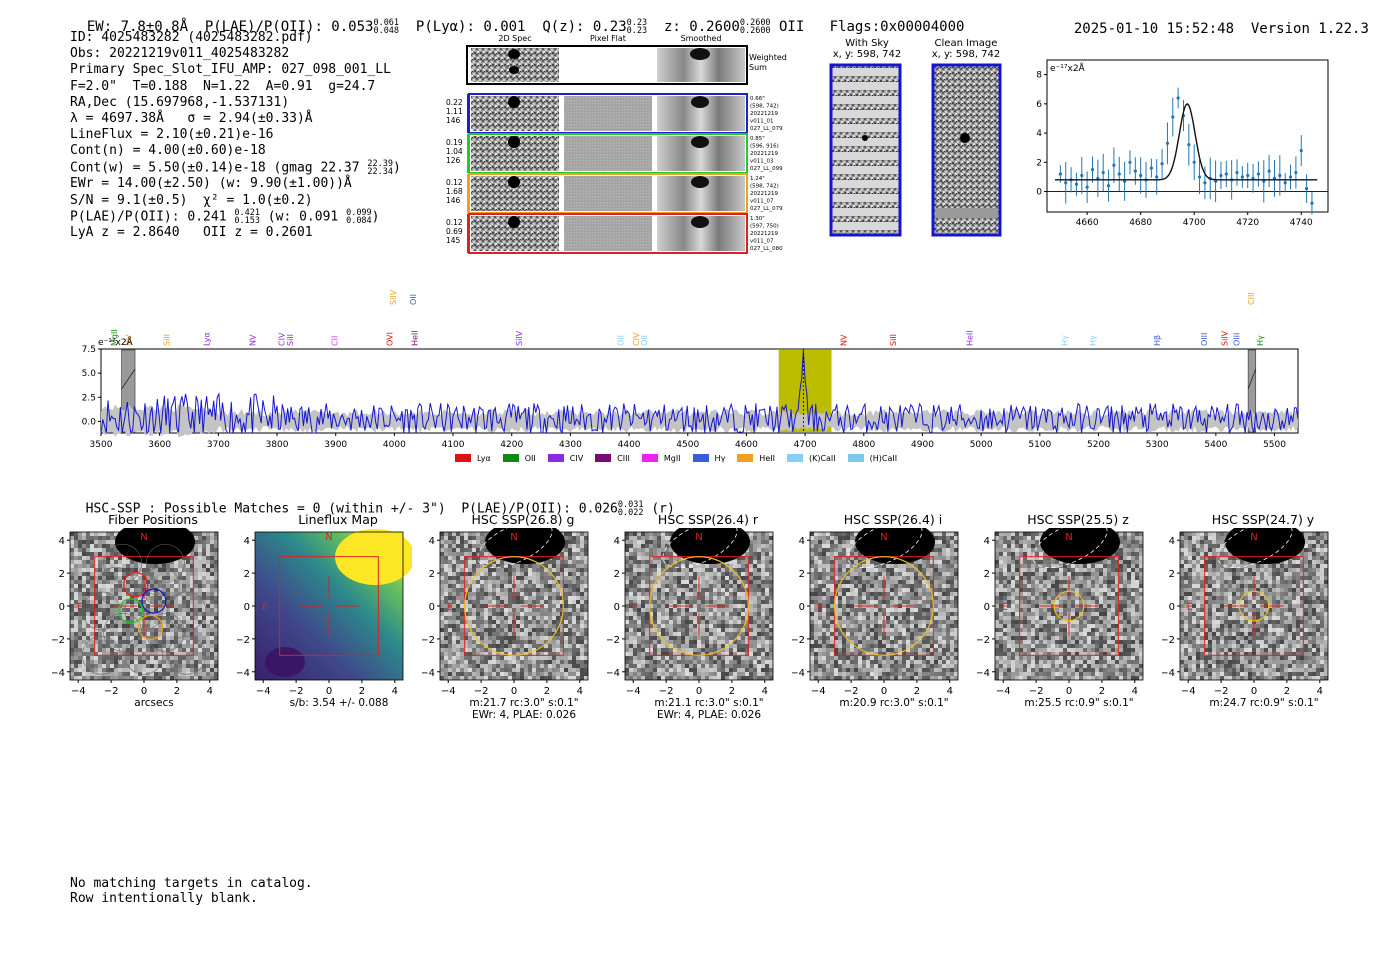 The height and width of the screenshot is (953, 1400). I want to click on spec-xtick-label: 3700, so click(218, 445).